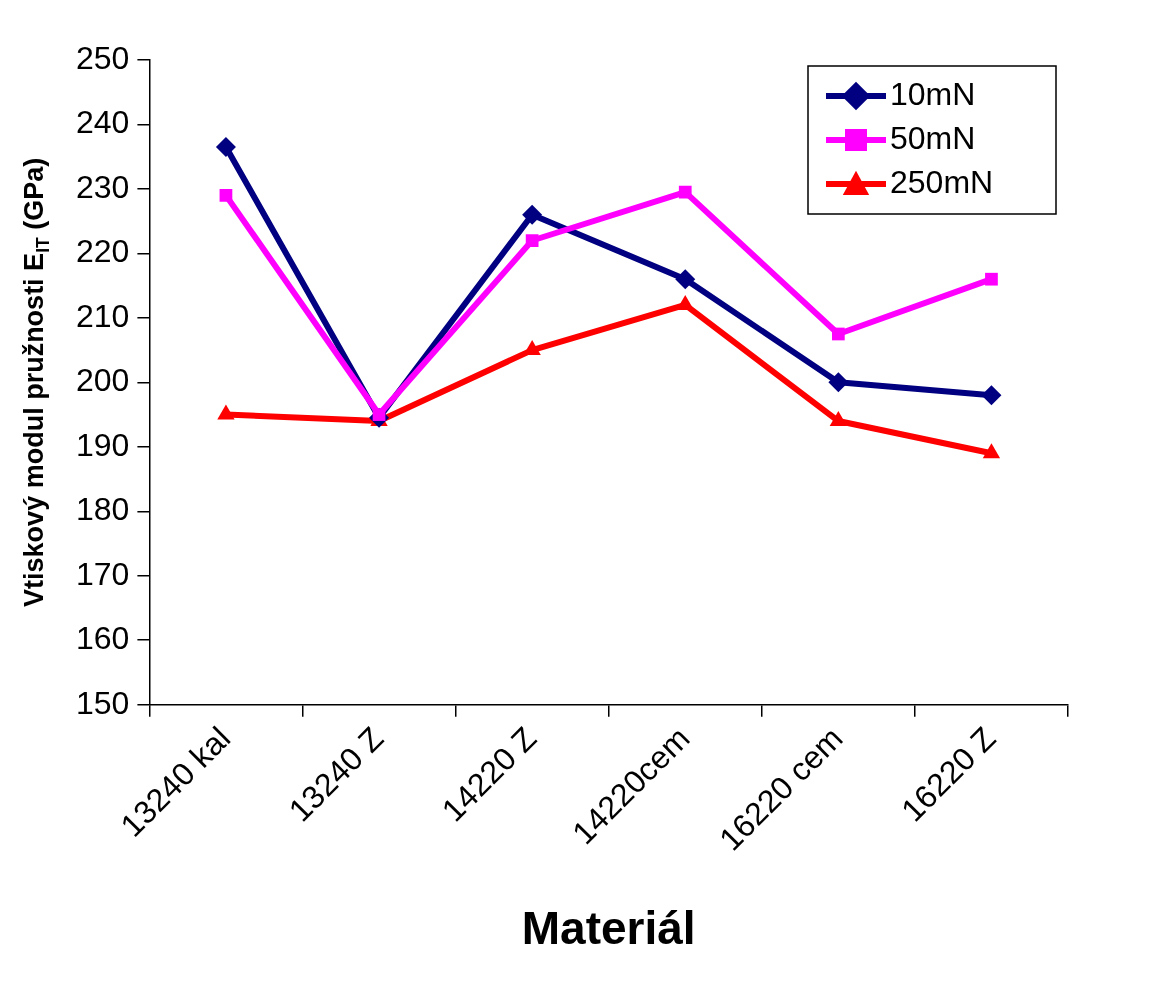 The image size is (1176, 983). Describe the element at coordinates (103, 444) in the screenshot. I see `y-tick-label: 190` at that location.